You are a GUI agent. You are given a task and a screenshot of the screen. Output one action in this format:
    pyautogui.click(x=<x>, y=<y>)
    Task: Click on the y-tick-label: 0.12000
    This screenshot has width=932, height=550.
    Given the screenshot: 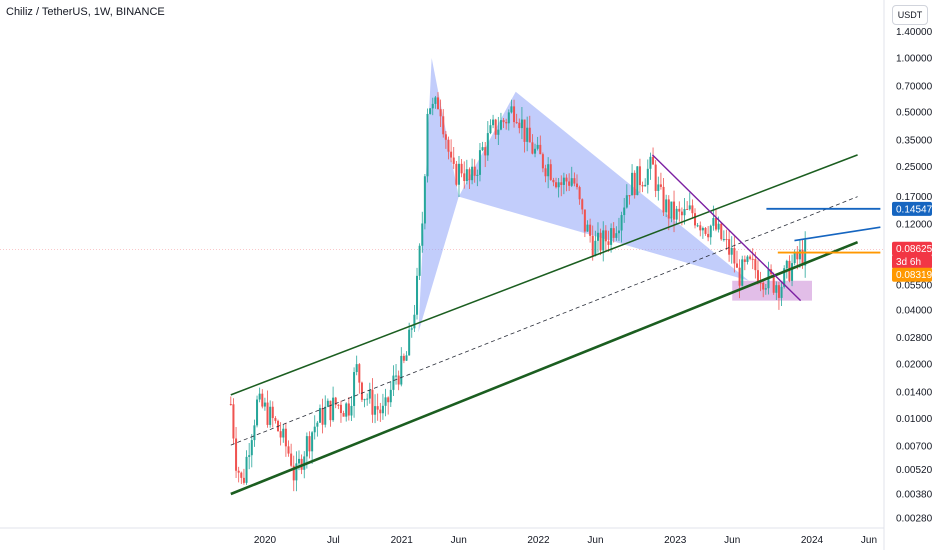 What is the action you would take?
    pyautogui.click(x=914, y=224)
    